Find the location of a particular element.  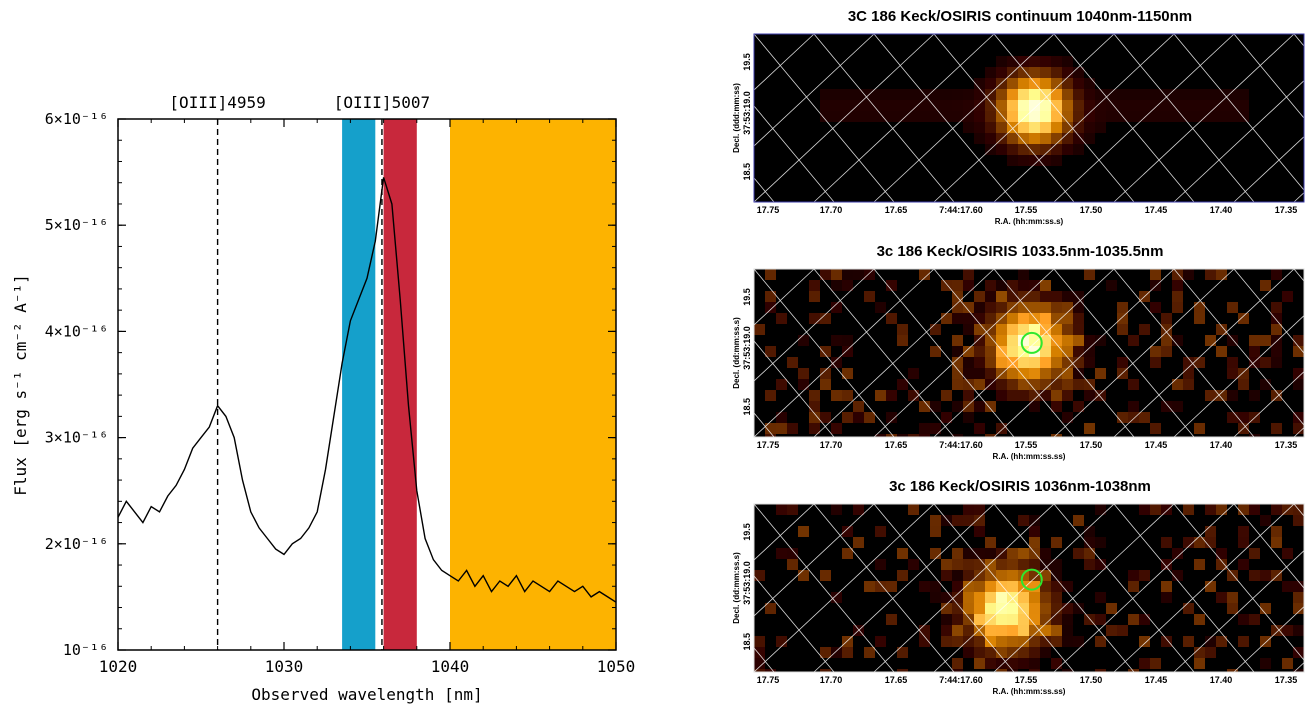

map-pixels is located at coordinates (1029, 592).